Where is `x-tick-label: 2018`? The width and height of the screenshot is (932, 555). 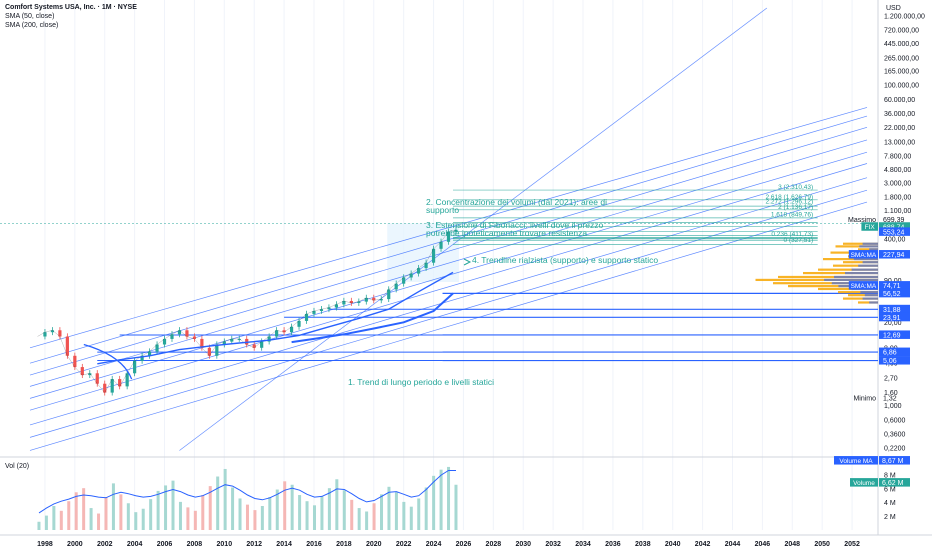 x-tick-label: 2018 is located at coordinates (344, 544).